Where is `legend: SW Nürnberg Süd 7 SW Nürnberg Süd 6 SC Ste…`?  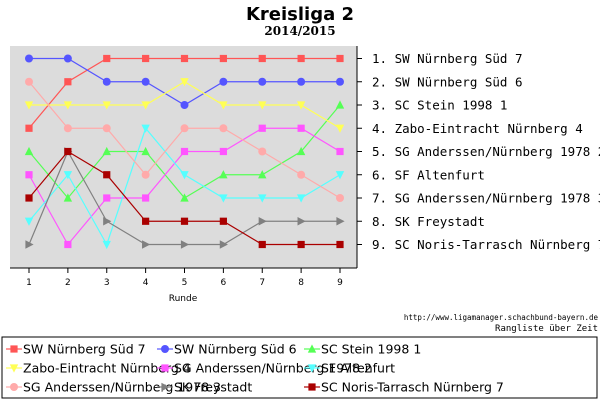 legend: SW Nürnberg Süd 7 SW Nürnberg Süd 6 SC Ste… is located at coordinates (255, 368).